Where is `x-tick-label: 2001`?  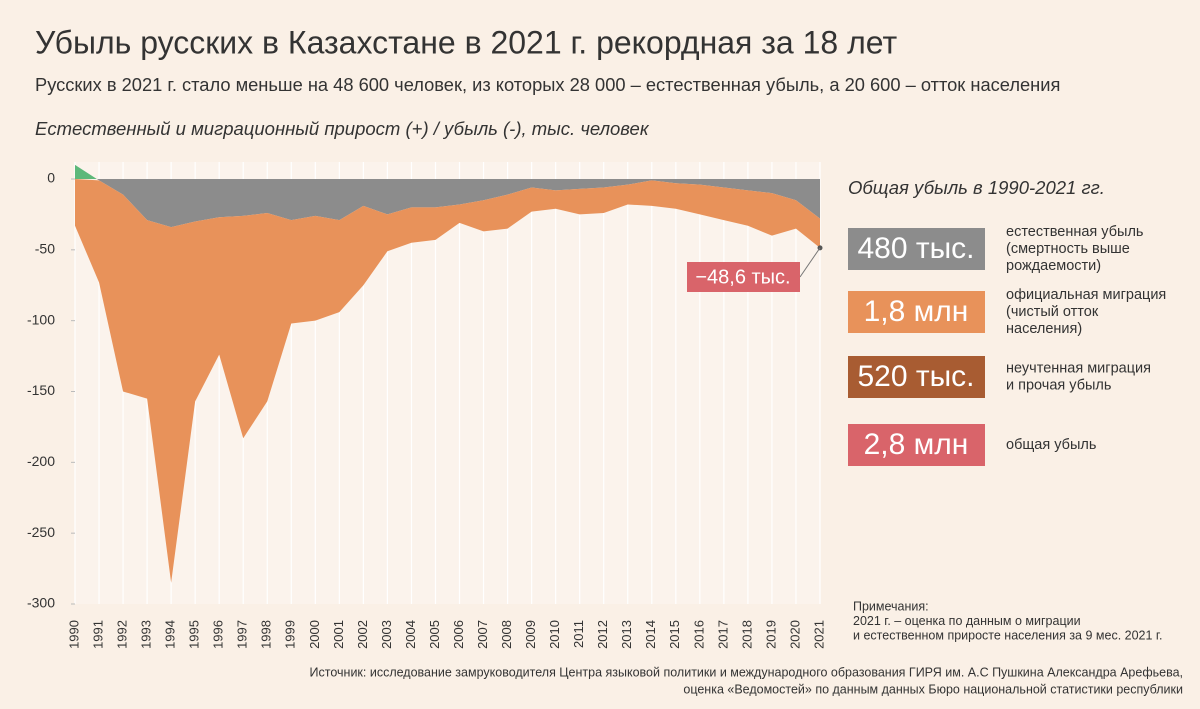 x-tick-label: 2001 is located at coordinates (338, 634).